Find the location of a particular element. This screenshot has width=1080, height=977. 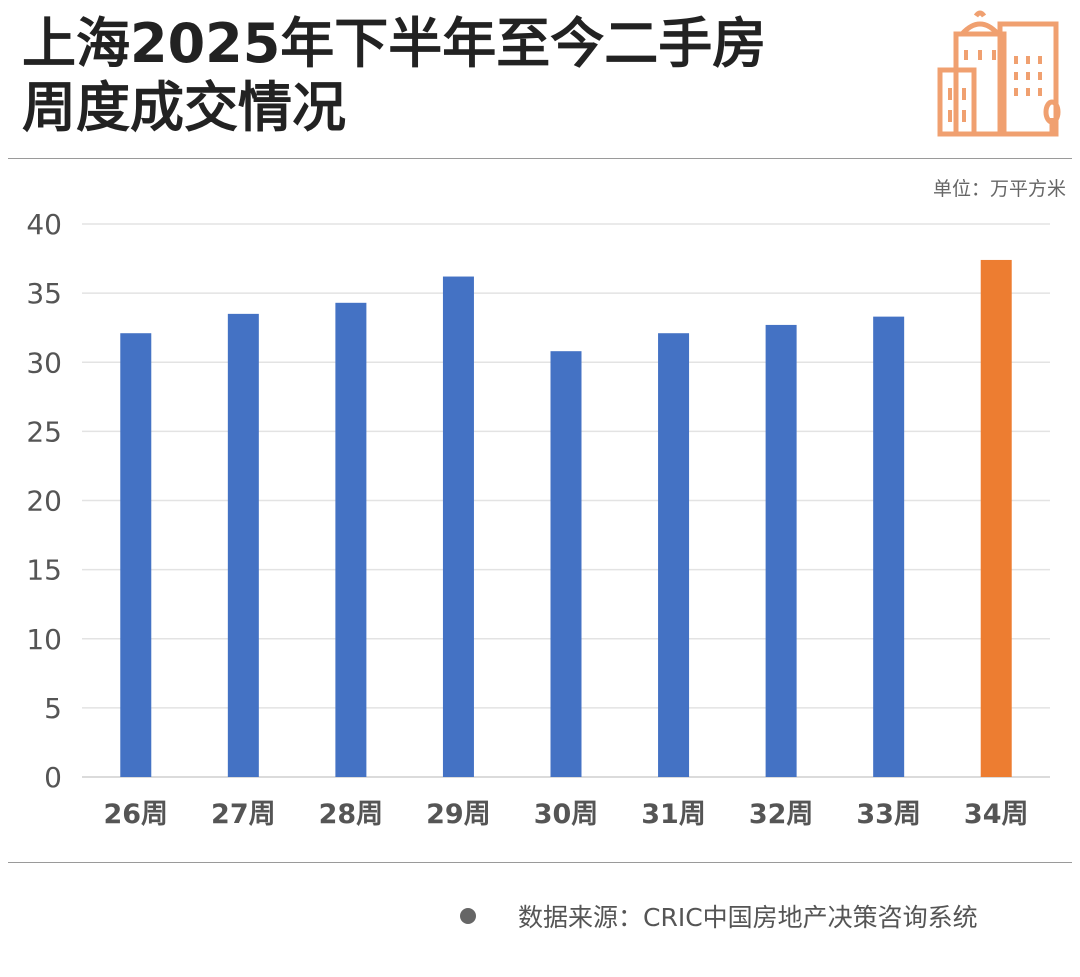

x-tick-label: 30周 is located at coordinates (566, 814).